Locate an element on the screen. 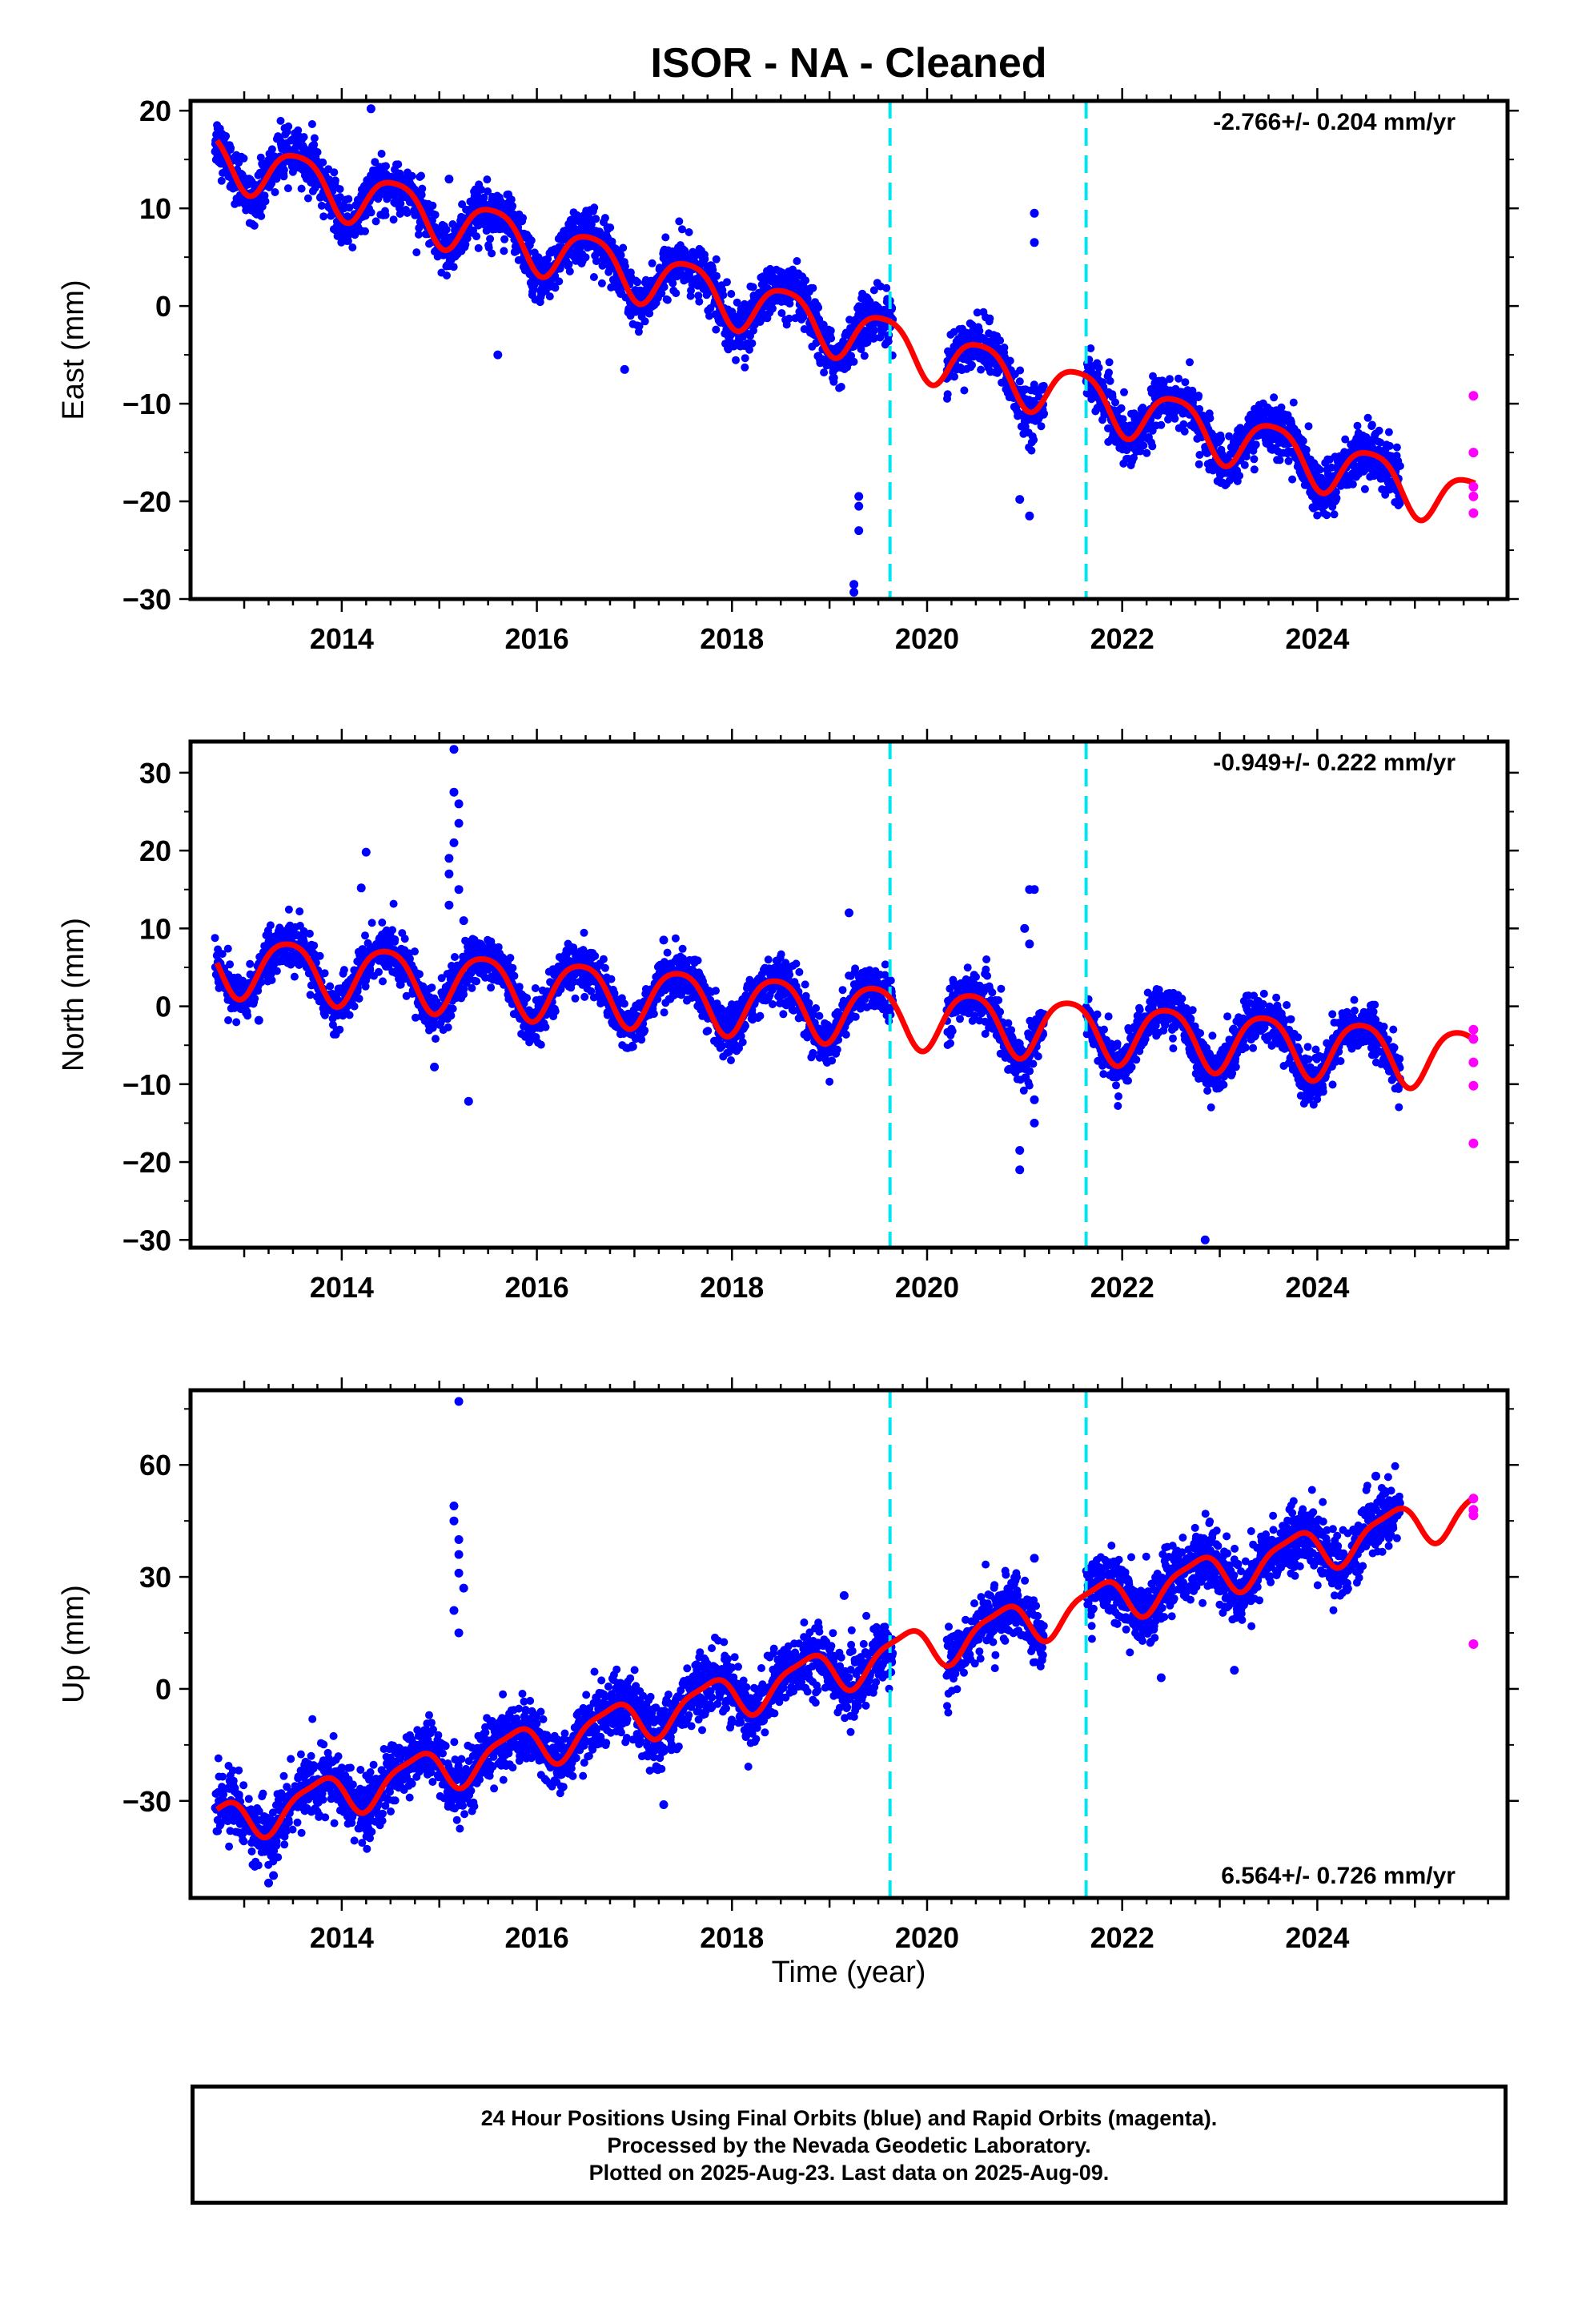  y-tick-label: 0 is located at coordinates (163, 306).